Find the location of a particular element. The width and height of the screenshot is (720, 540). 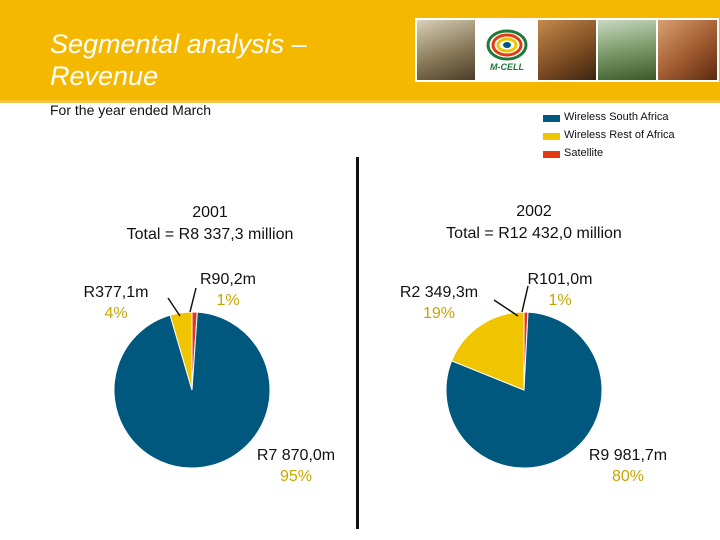

photo-people is located at coordinates (446, 50).